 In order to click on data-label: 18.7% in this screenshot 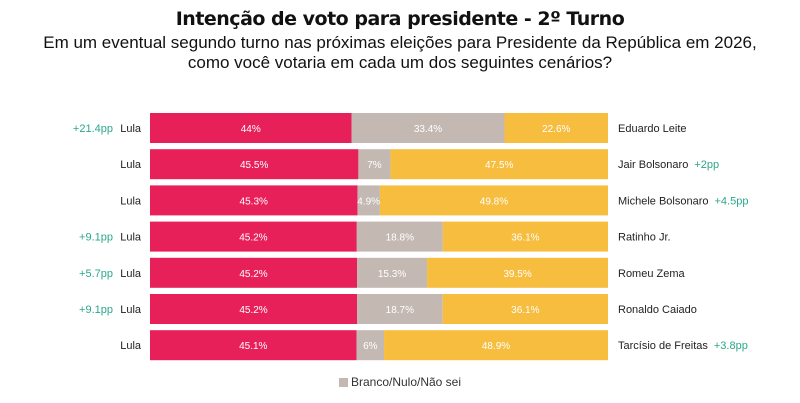, I will do `click(400, 310)`.